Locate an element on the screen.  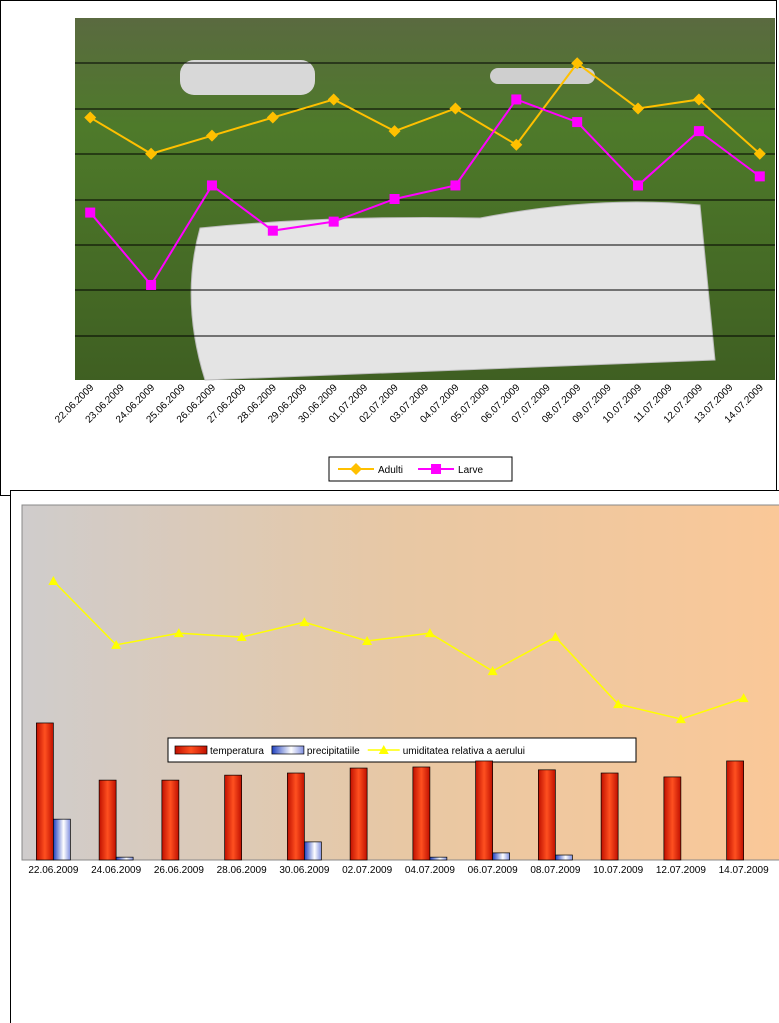
legend-label: temperatura is located at coordinates (237, 751).